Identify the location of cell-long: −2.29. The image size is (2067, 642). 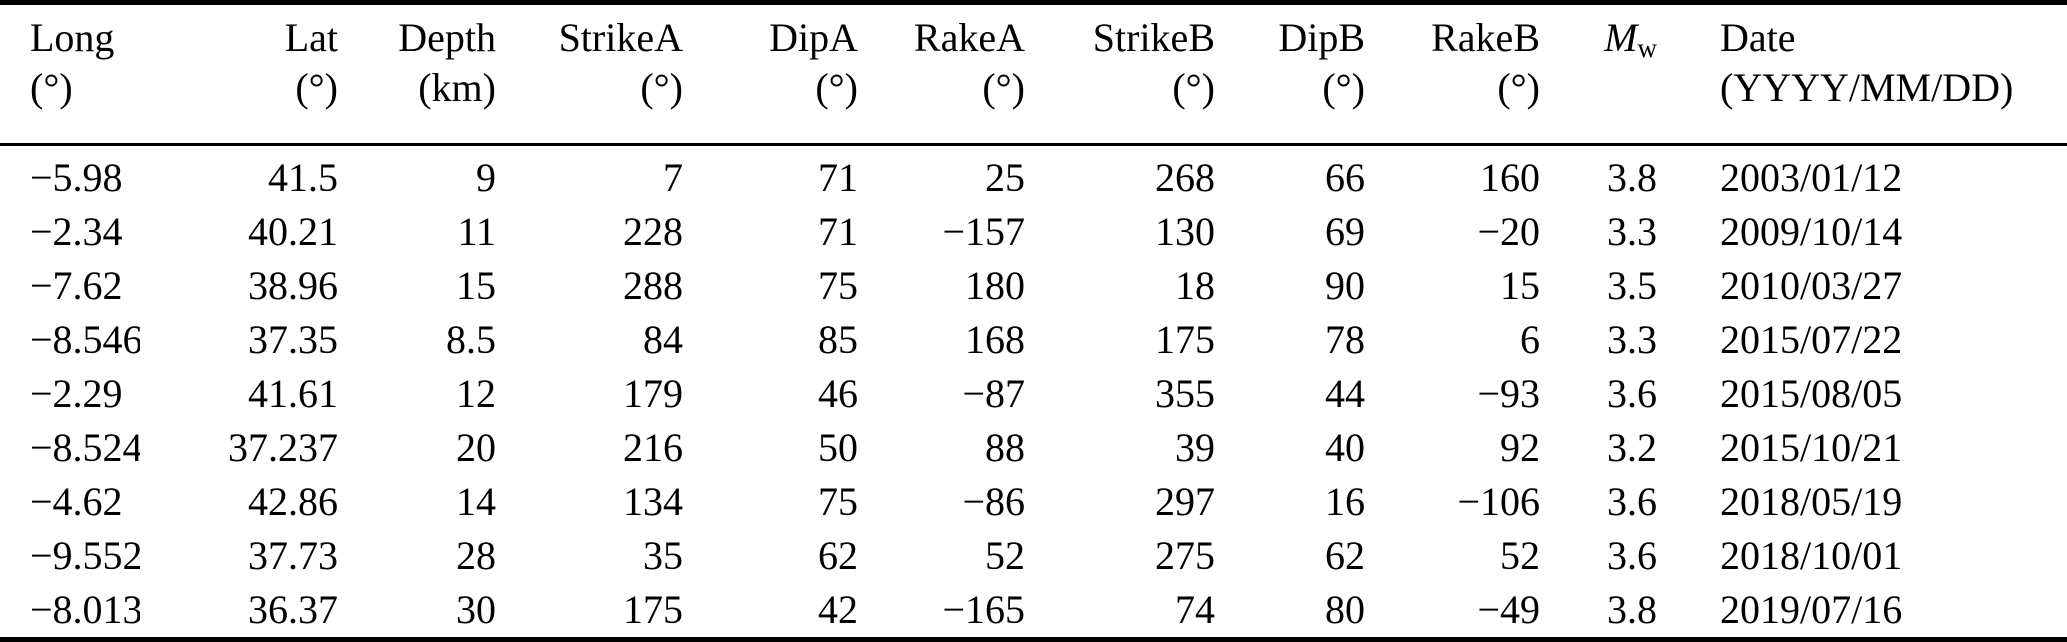
(76, 393).